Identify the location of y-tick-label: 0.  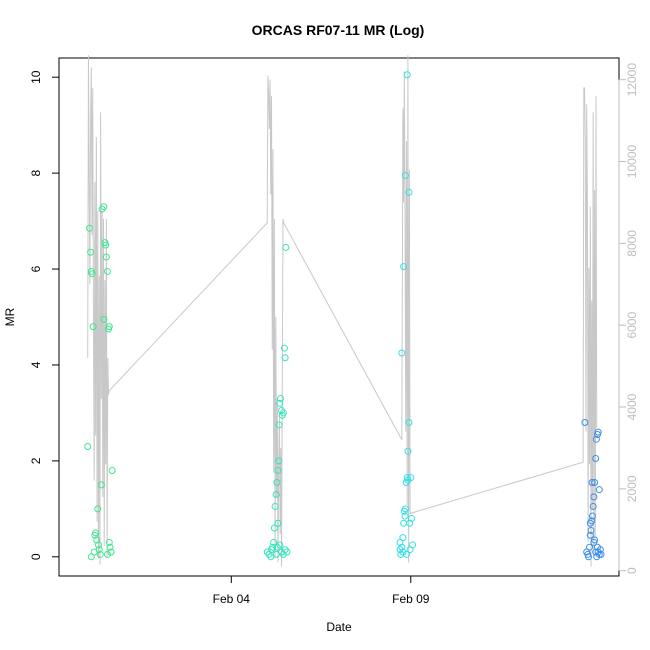
(36, 556).